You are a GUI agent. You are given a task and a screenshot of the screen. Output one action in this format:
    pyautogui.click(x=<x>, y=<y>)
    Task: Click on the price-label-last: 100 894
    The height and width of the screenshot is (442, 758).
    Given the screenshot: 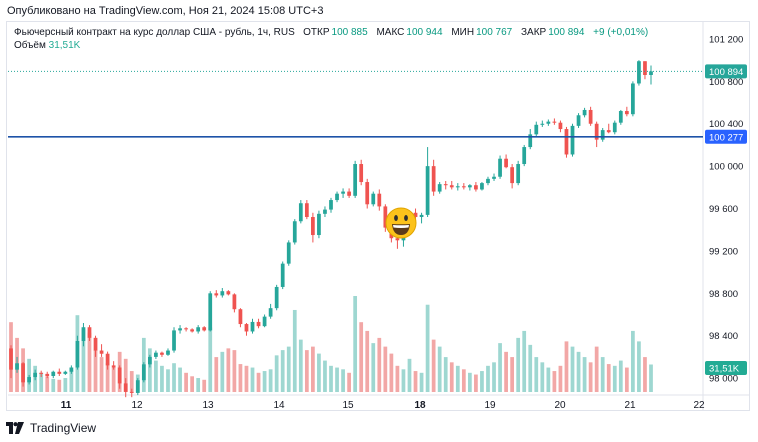 What is the action you would take?
    pyautogui.click(x=726, y=72)
    